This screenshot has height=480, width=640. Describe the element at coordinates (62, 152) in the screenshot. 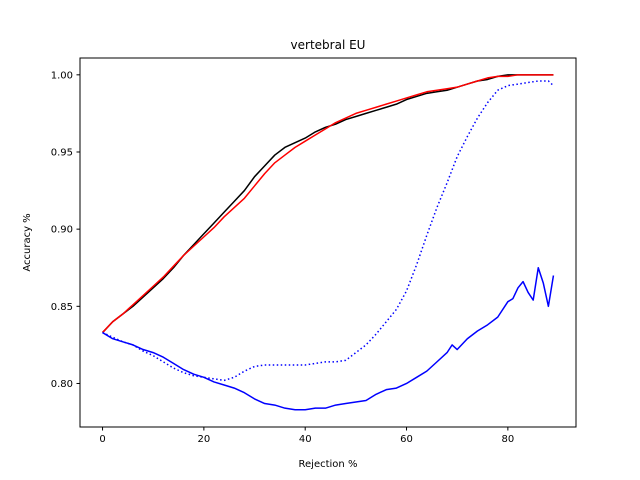

I see `y-tick-label: 0.95` at that location.